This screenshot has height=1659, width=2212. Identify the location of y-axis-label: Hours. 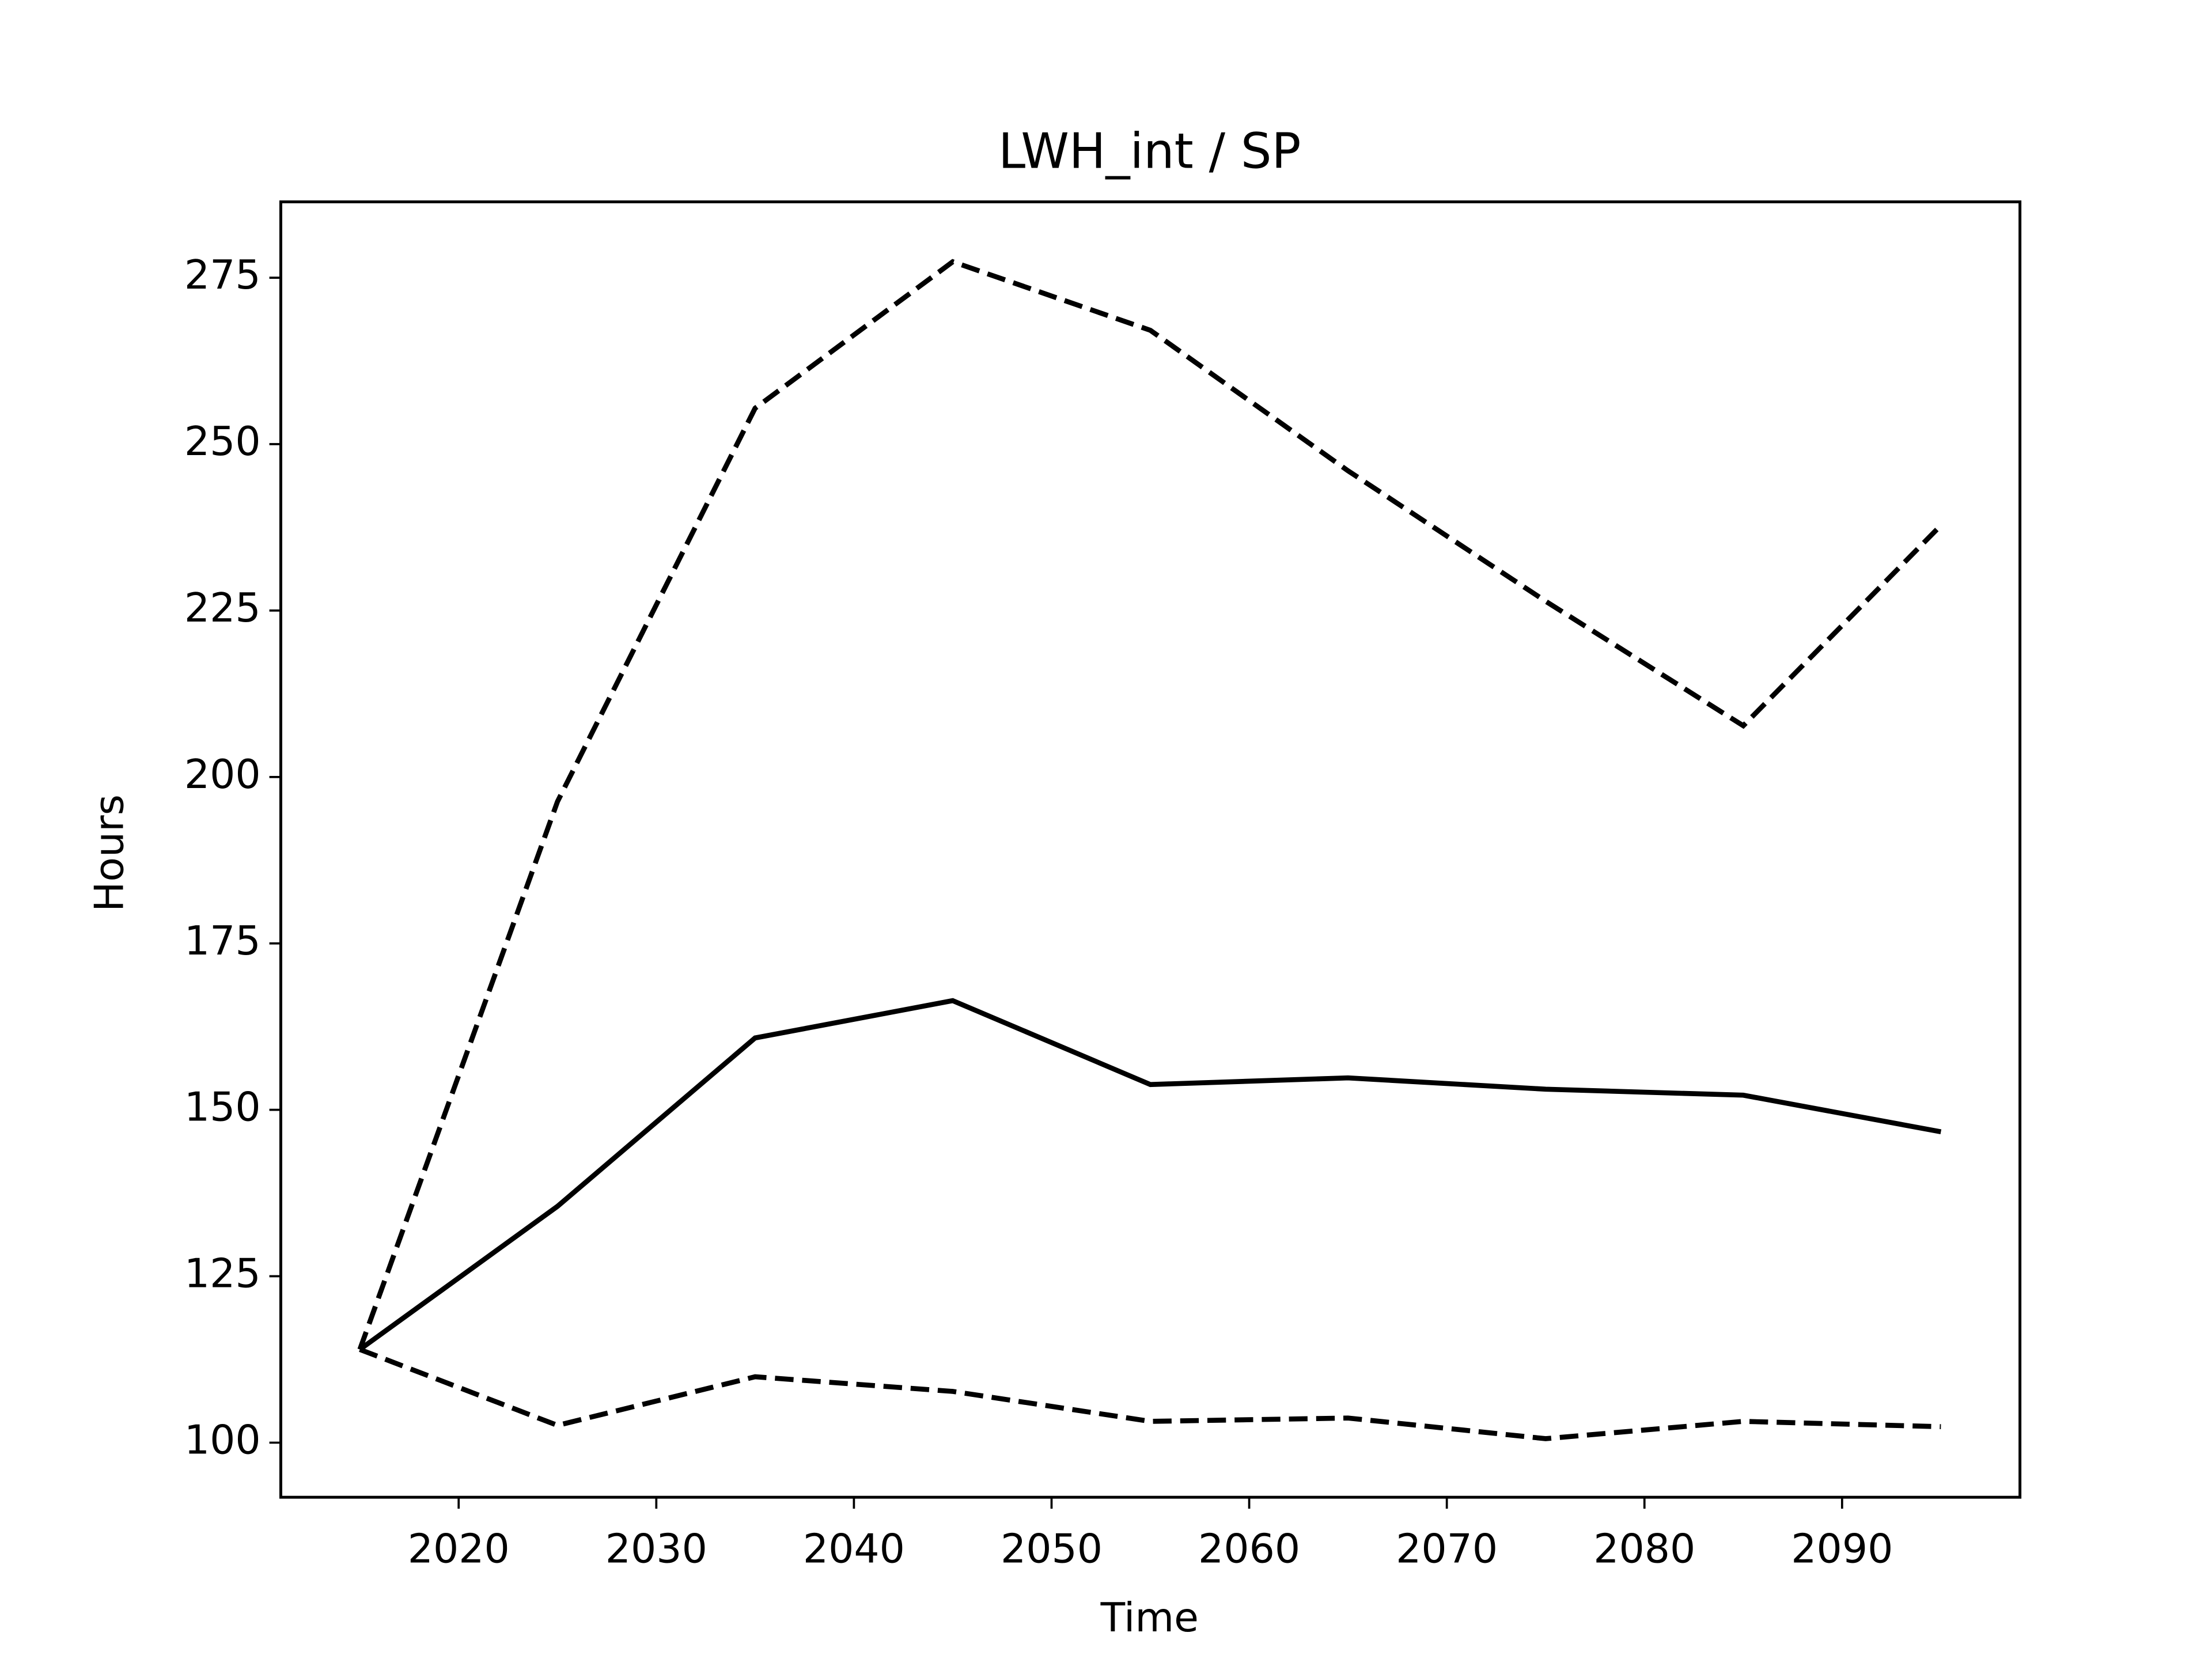
(109, 853).